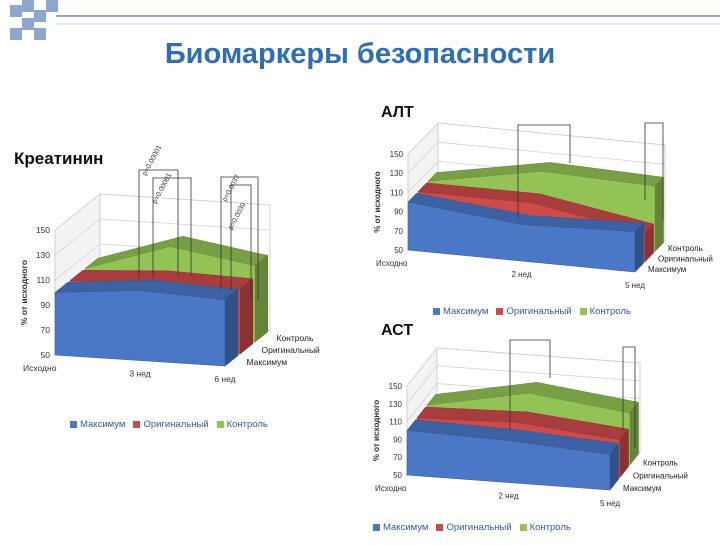 This screenshot has height=545, width=720. I want to click on header-decoration, so click(365, 20).